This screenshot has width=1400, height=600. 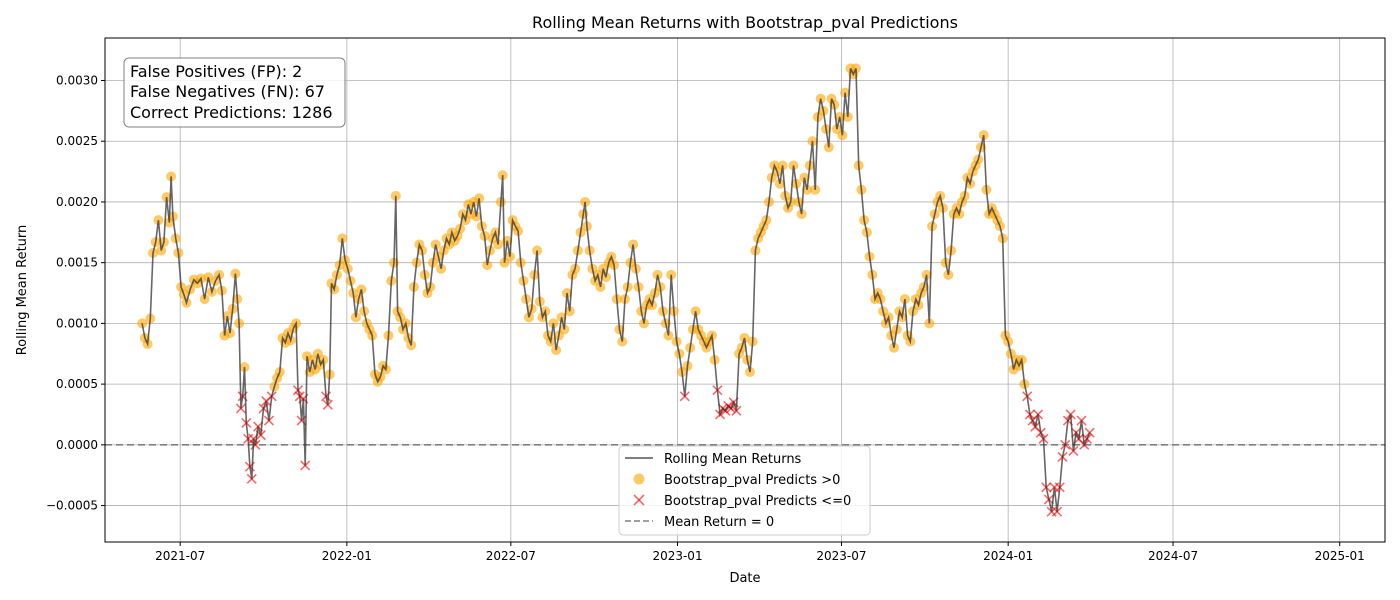 I want to click on stats-box-frame, so click(x=234, y=92).